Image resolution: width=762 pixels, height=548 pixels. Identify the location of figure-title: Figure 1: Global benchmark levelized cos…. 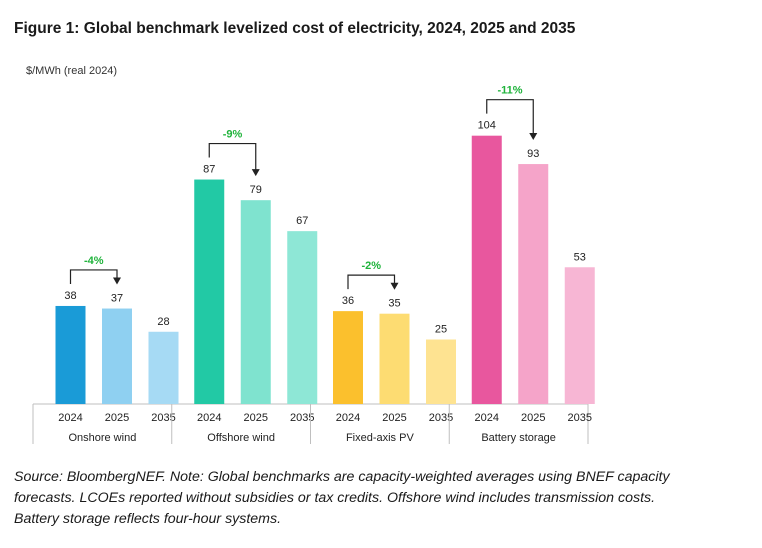
(295, 28).